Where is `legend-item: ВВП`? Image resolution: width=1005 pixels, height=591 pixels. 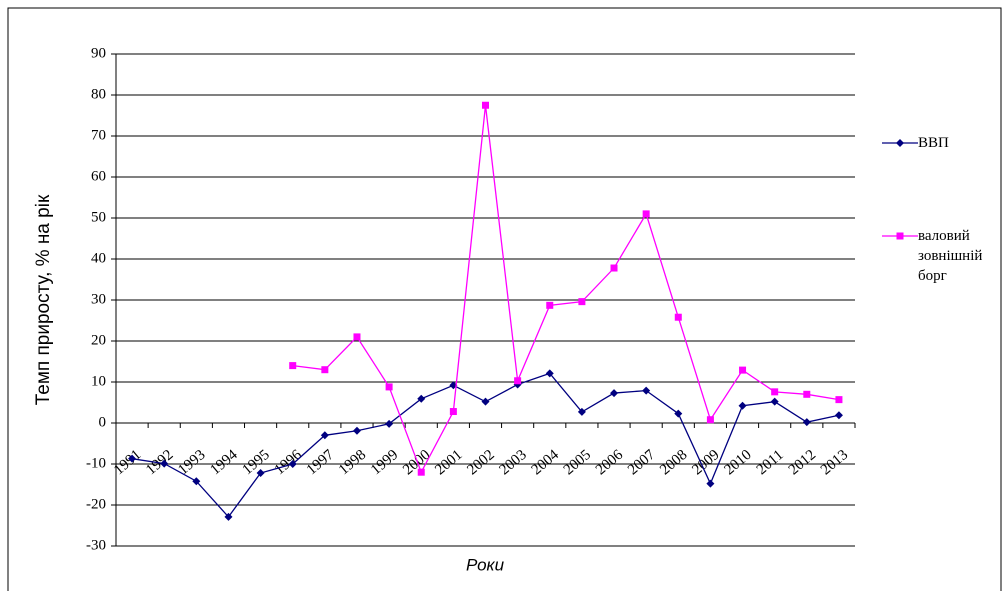
legend-item: ВВП is located at coordinates (933, 143).